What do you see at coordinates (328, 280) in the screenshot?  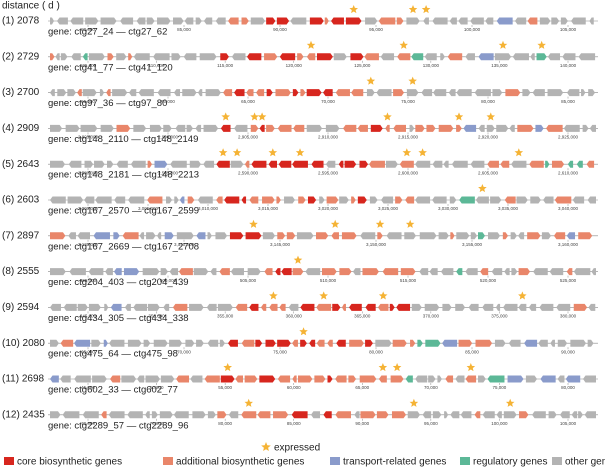 I see `tick-label: 510,000` at bounding box center [328, 280].